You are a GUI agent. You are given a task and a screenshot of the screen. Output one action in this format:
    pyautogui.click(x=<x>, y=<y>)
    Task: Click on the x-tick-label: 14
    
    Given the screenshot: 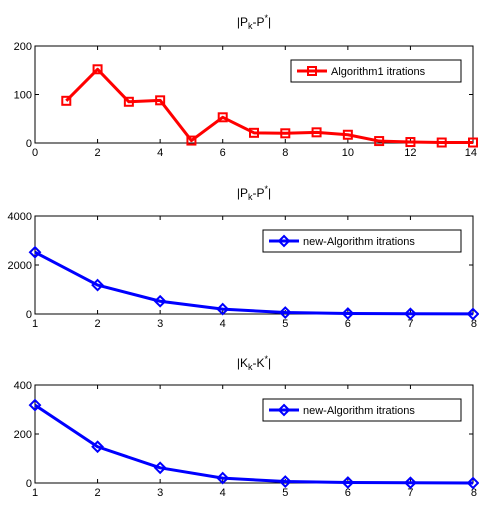 What is the action you would take?
    pyautogui.click(x=471, y=153)
    